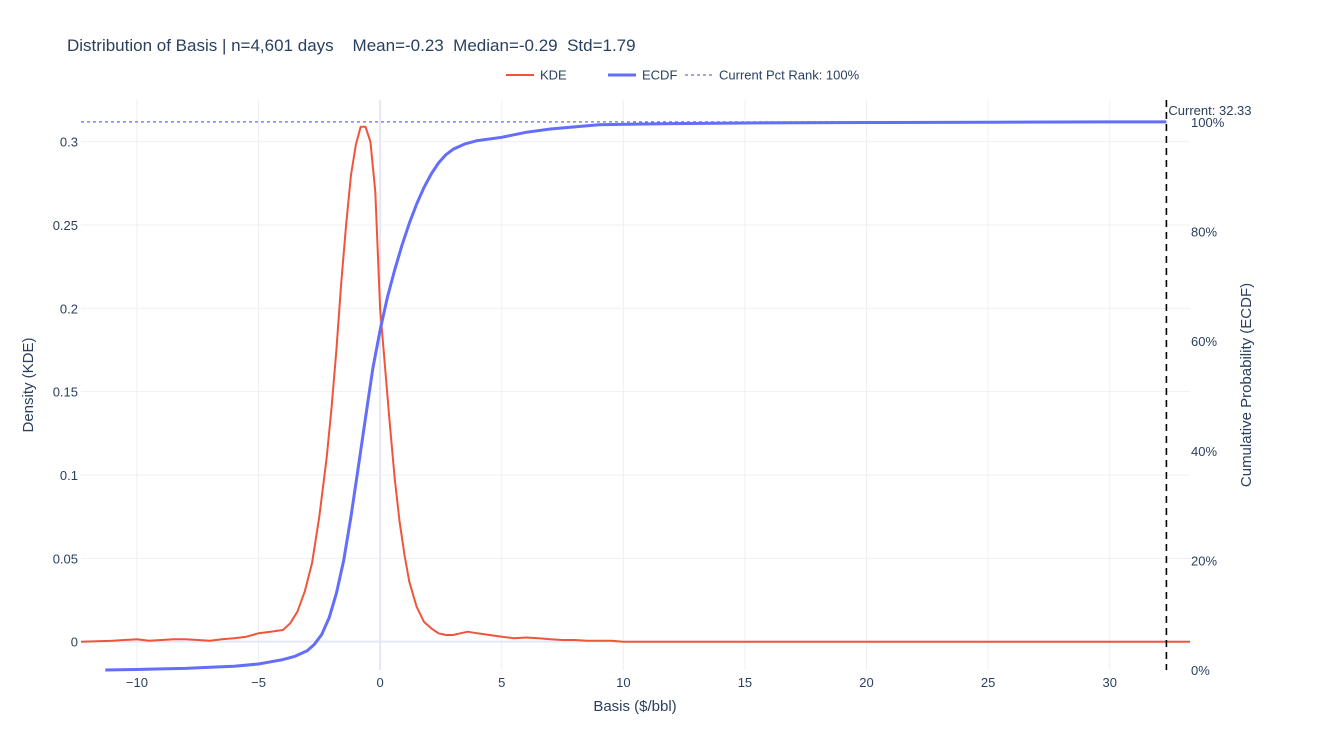  Describe the element at coordinates (1208, 122) in the screenshot. I see `y2-tick-label: 100%` at that location.